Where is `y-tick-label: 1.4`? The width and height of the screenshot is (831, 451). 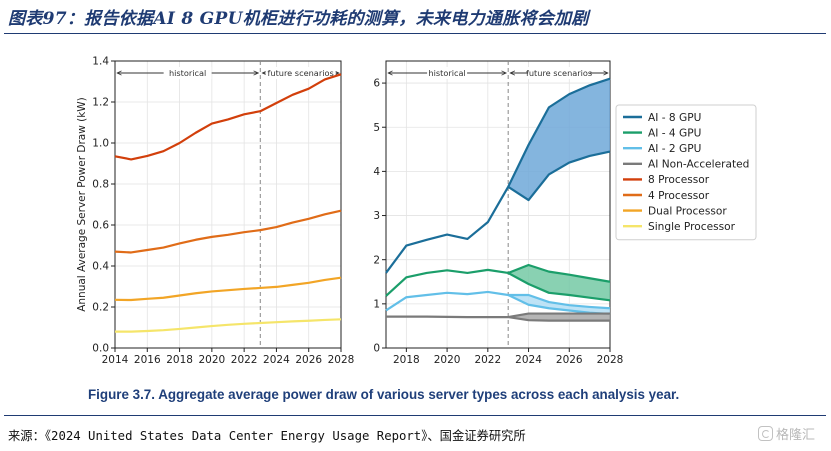
y-tick-label: 1.4 is located at coordinates (100, 62).